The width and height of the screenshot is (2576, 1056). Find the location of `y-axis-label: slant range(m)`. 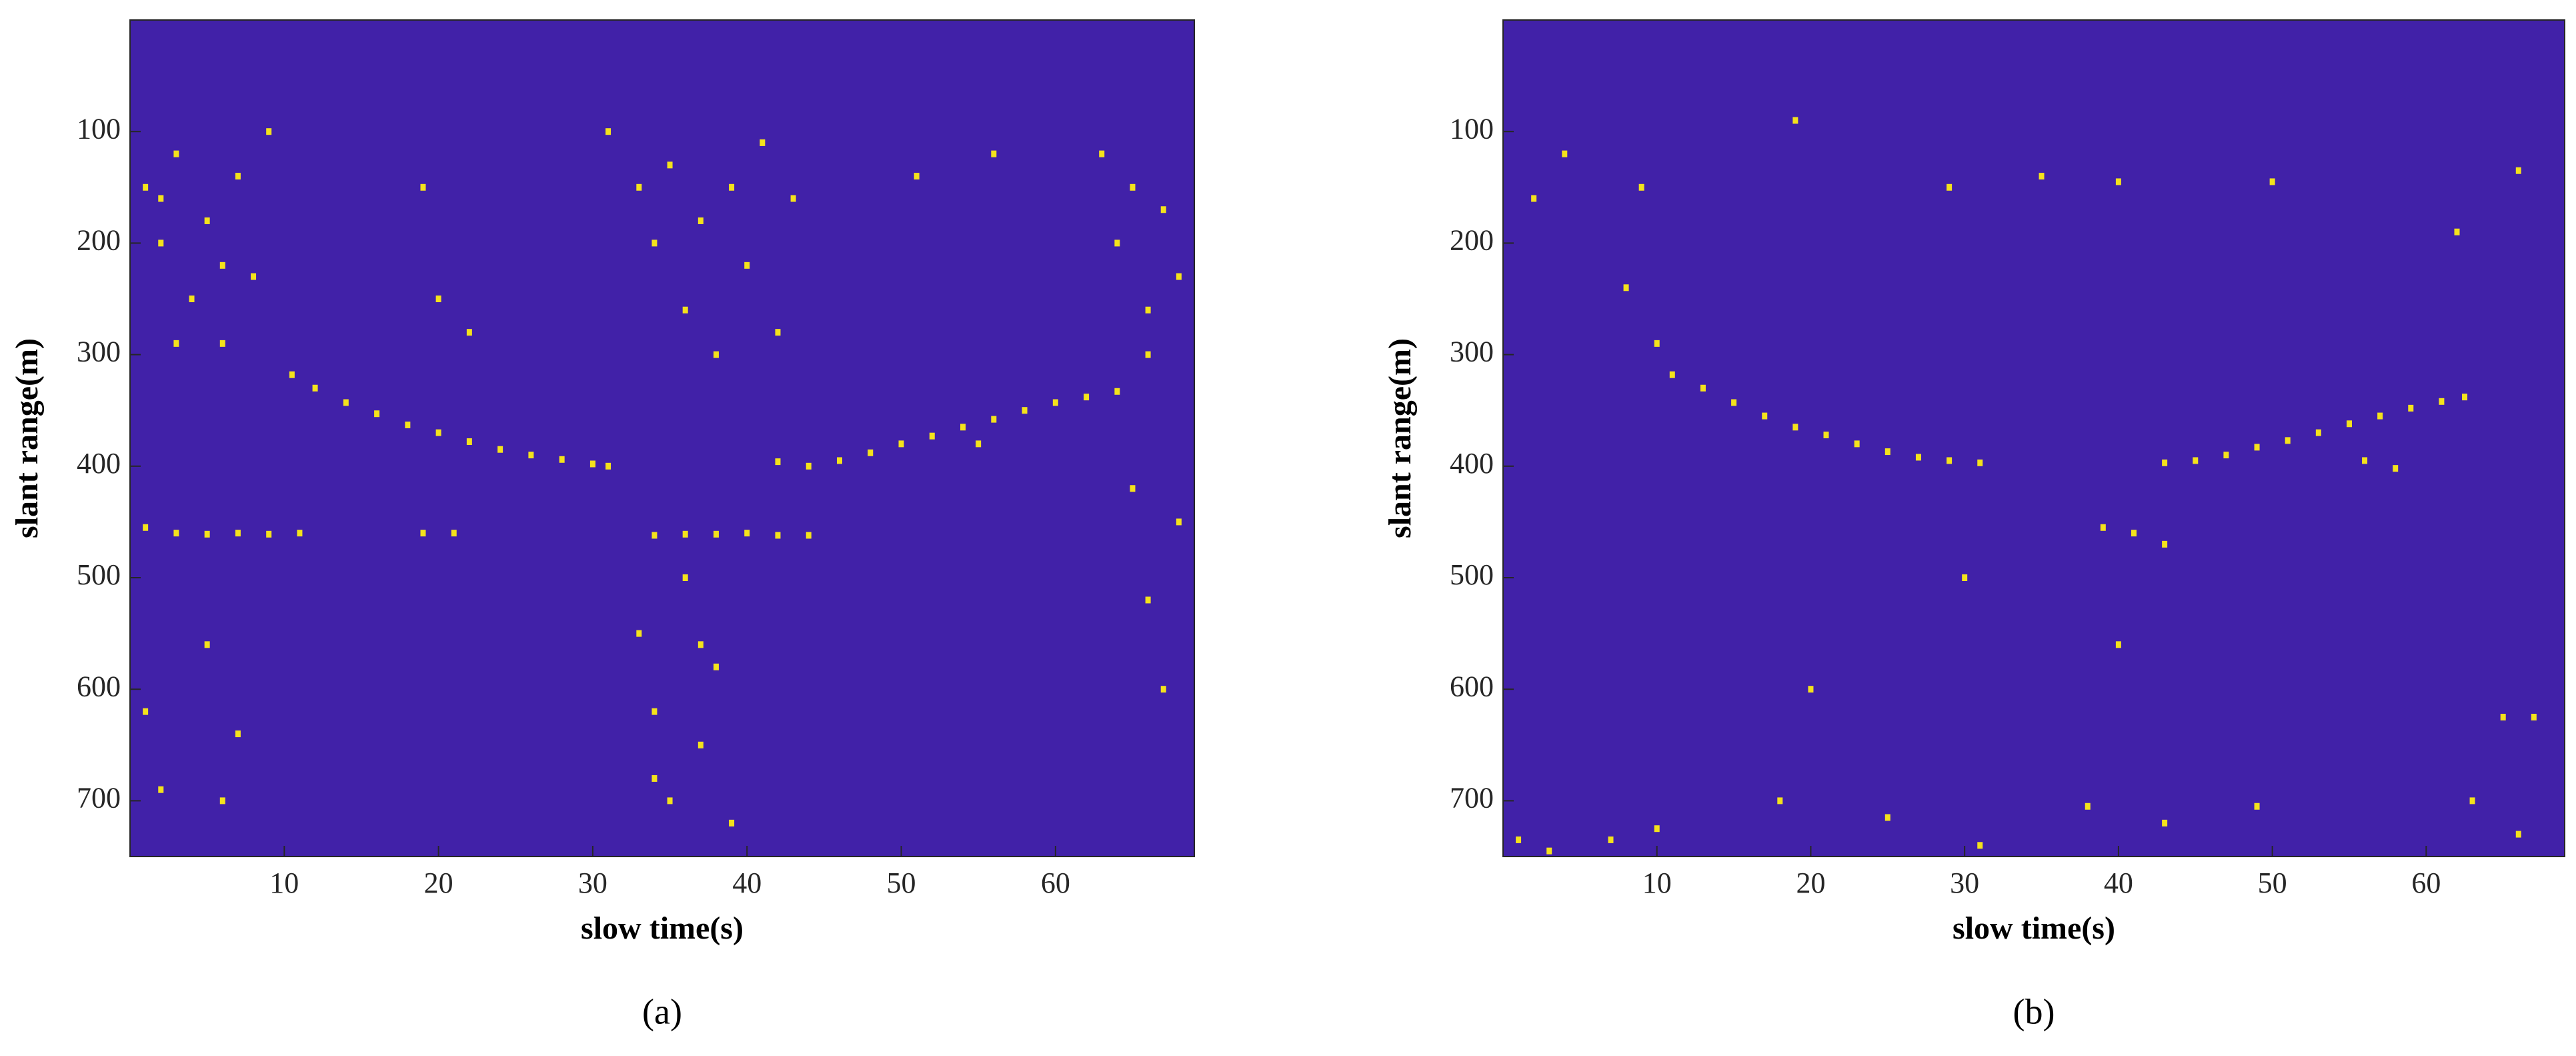

y-axis-label: slant range(m) is located at coordinates (1400, 438).